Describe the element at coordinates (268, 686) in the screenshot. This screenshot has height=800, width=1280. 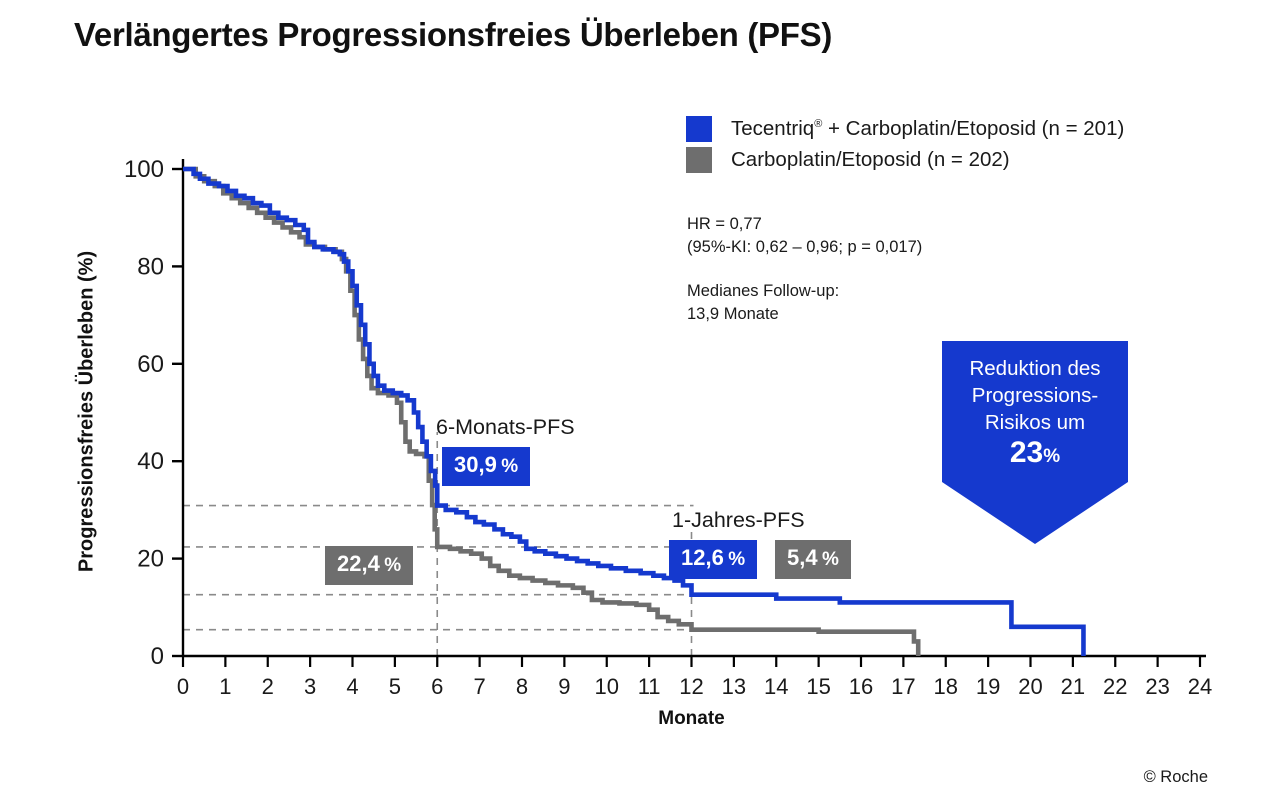
I see `x-axis-tick-label: 2` at that location.